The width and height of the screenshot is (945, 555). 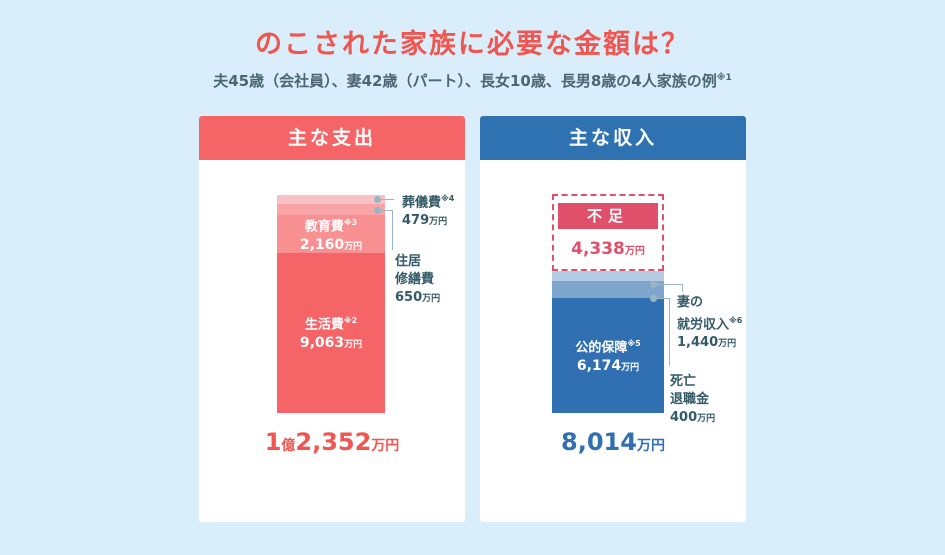 I want to click on expenses-total-value: 2,352, so click(x=333, y=442).